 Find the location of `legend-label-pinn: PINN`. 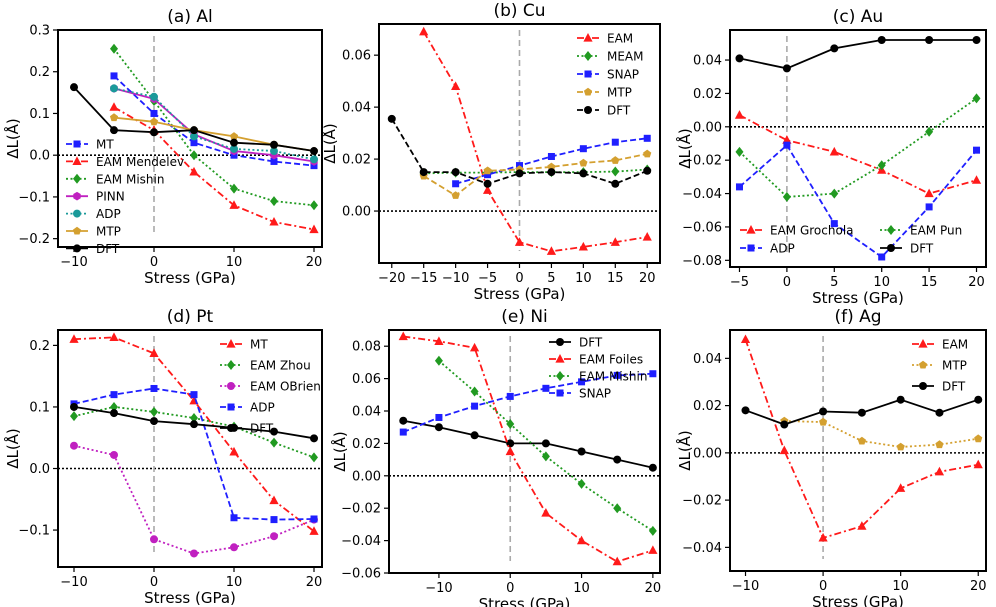

legend-label-pinn: PINN is located at coordinates (110, 197).